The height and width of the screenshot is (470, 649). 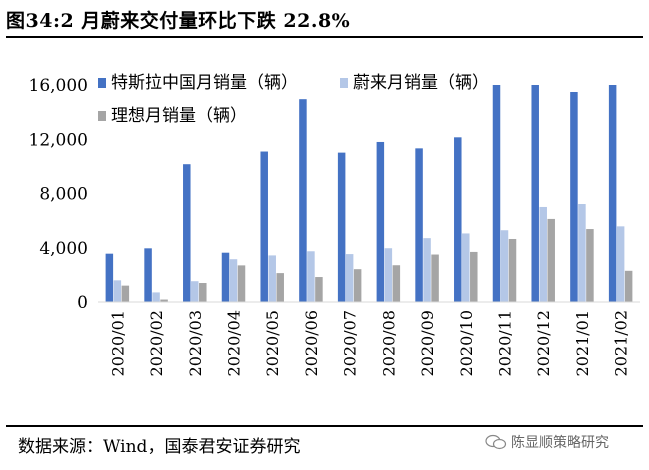 I want to click on y-tick-label: 0, so click(x=82, y=303).